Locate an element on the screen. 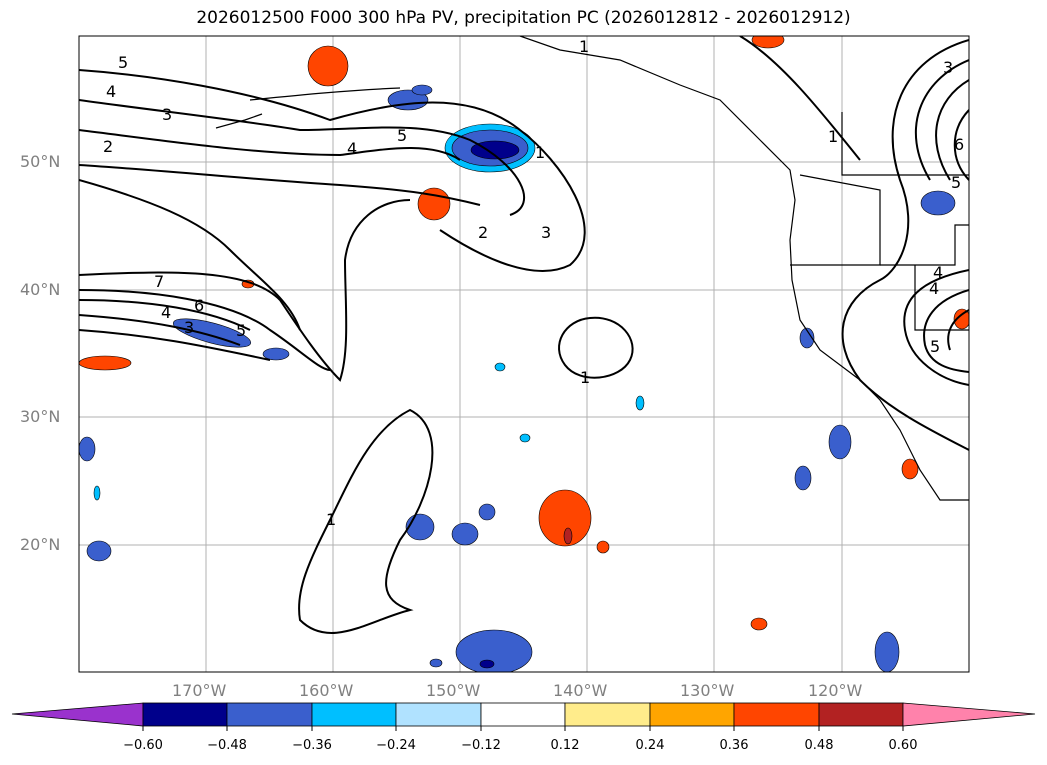 The width and height of the screenshot is (1047, 765). lat-label-40n: 40°N is located at coordinates (40, 289).